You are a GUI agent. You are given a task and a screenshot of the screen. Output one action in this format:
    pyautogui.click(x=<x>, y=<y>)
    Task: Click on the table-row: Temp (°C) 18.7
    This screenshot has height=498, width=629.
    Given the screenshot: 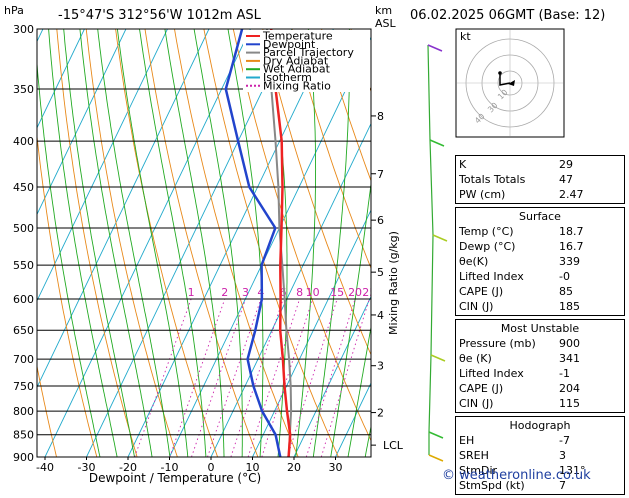 What is the action you would take?
    pyautogui.click(x=540, y=231)
    